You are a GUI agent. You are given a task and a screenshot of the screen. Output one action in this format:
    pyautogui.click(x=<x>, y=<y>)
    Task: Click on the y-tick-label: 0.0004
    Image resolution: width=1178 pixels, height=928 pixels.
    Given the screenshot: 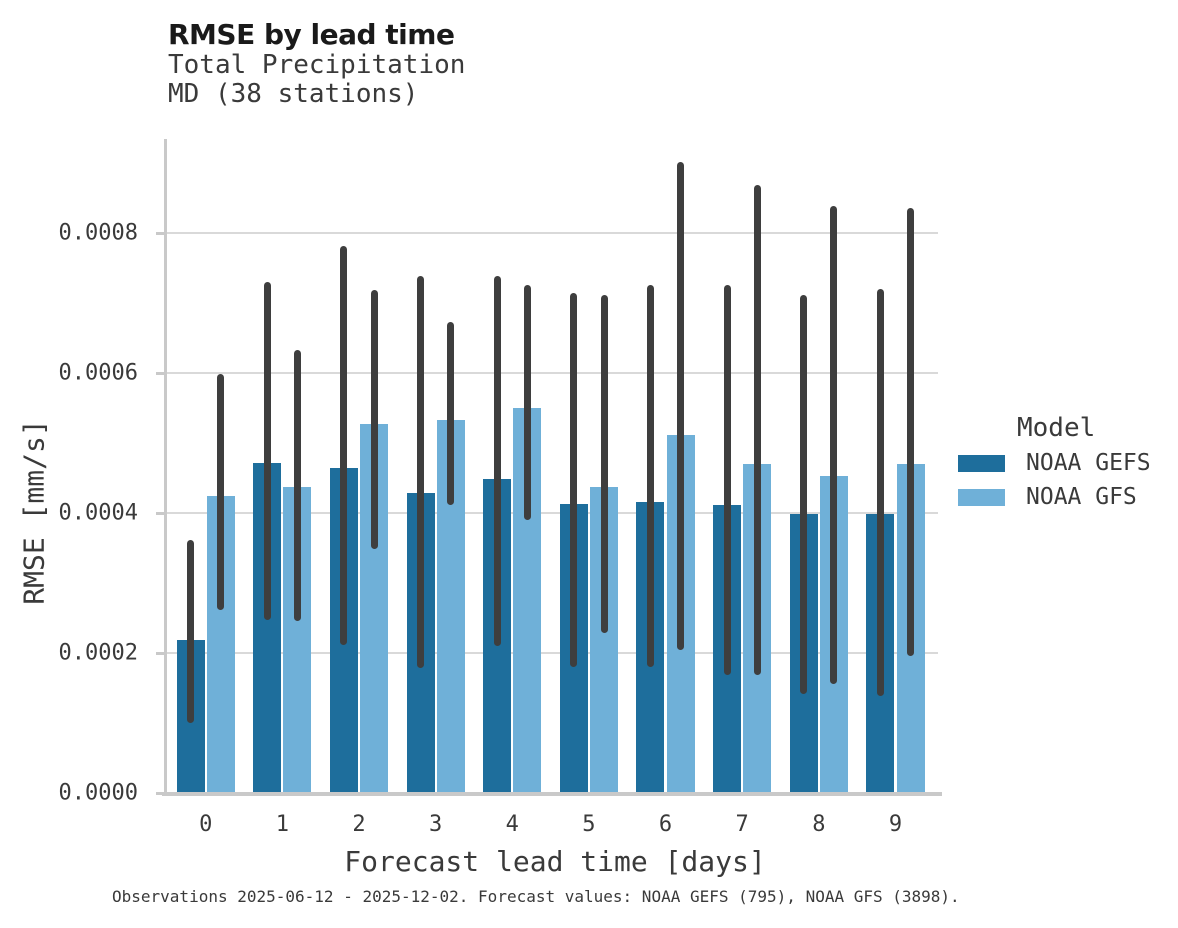 What is the action you would take?
    pyautogui.click(x=98, y=513)
    